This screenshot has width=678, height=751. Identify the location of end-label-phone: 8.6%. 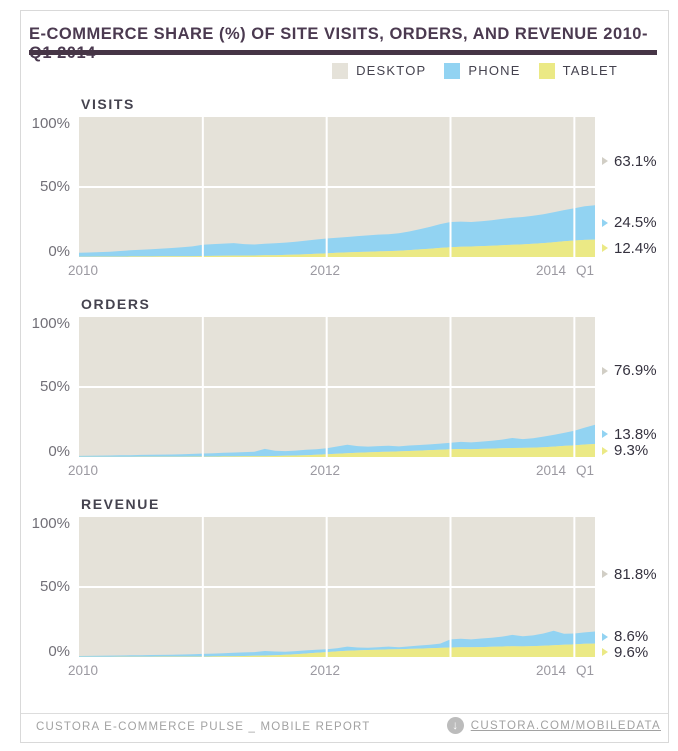
(625, 637).